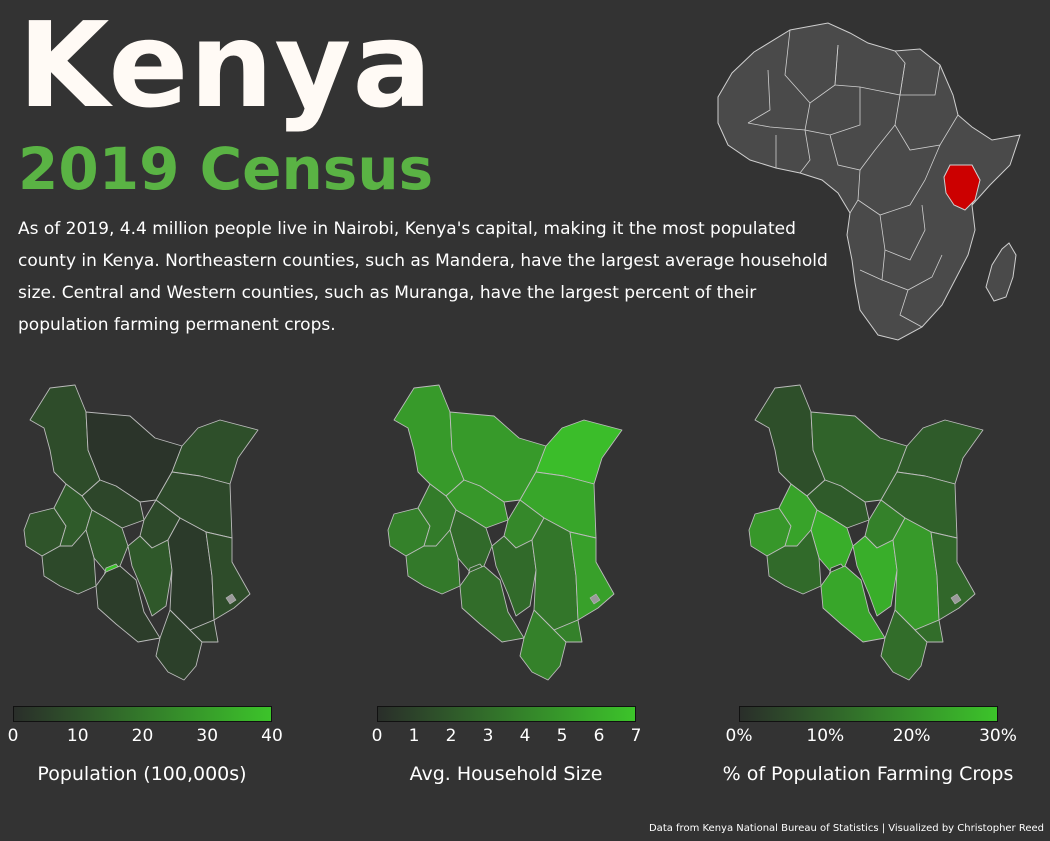 This screenshot has width=1050, height=841. Describe the element at coordinates (142, 714) in the screenshot. I see `population-colorbar` at that location.